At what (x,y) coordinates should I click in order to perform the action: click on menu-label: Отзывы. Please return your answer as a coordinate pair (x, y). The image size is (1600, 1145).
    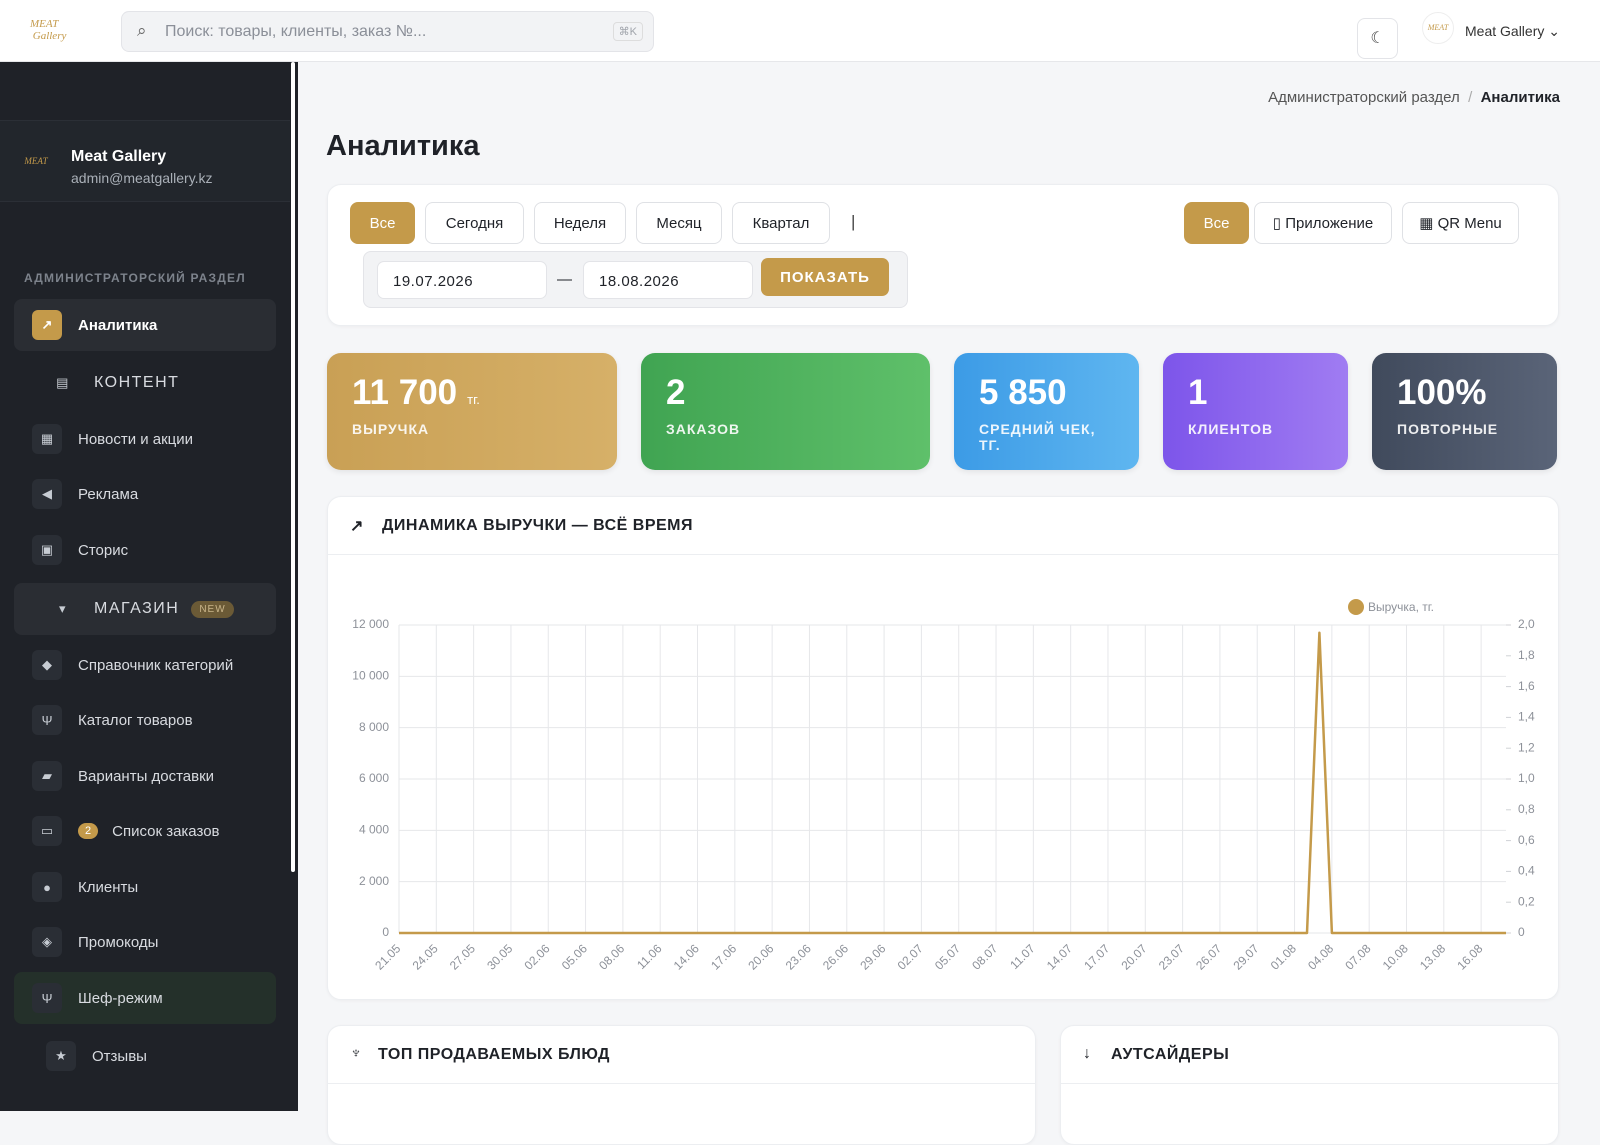
    Looking at the image, I should click on (119, 1056).